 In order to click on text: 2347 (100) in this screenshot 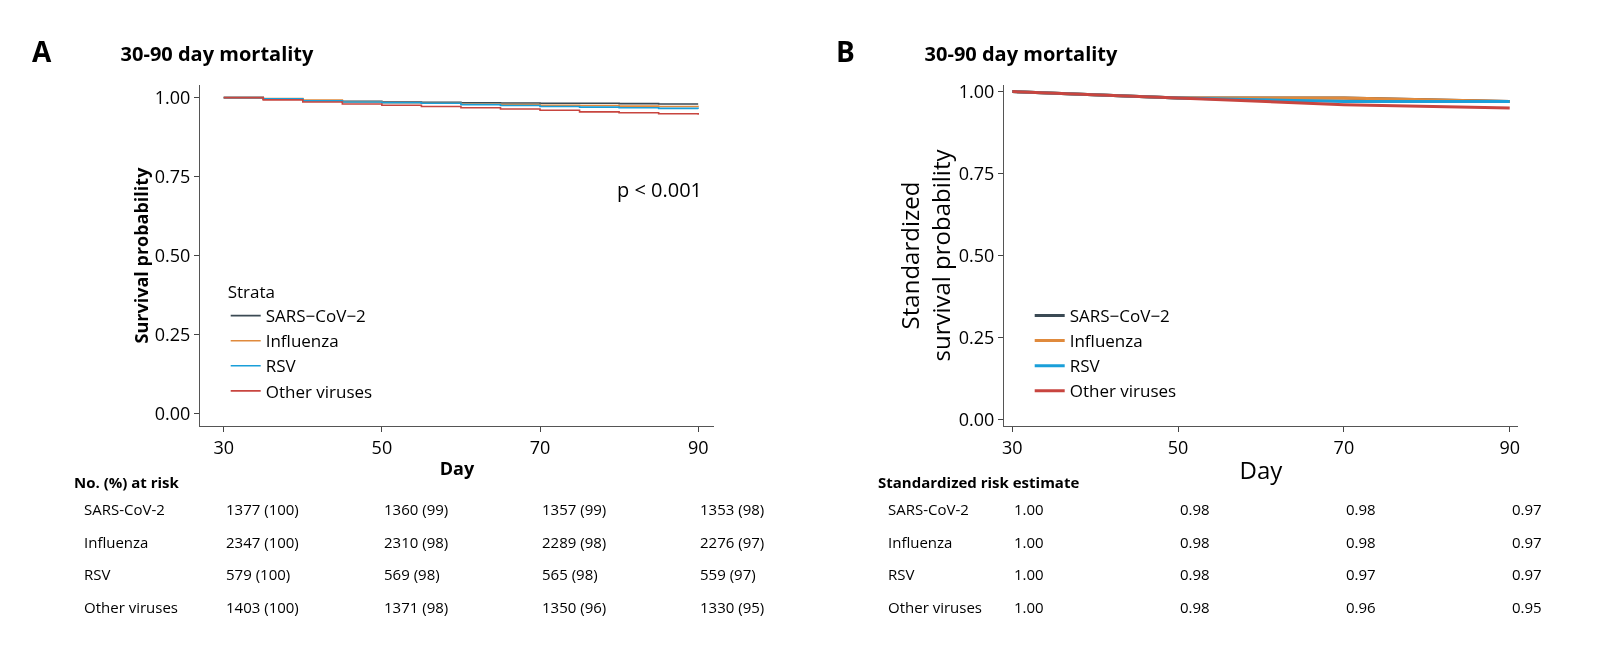, I will do `click(262, 542)`.